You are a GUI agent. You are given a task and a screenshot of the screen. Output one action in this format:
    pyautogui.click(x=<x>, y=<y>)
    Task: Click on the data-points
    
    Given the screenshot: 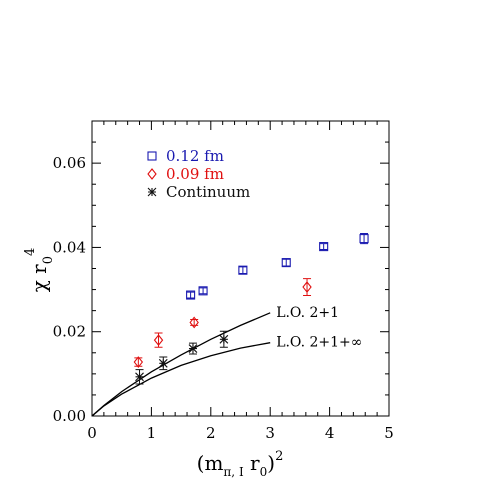 What is the action you would take?
    pyautogui.click(x=251, y=309)
    